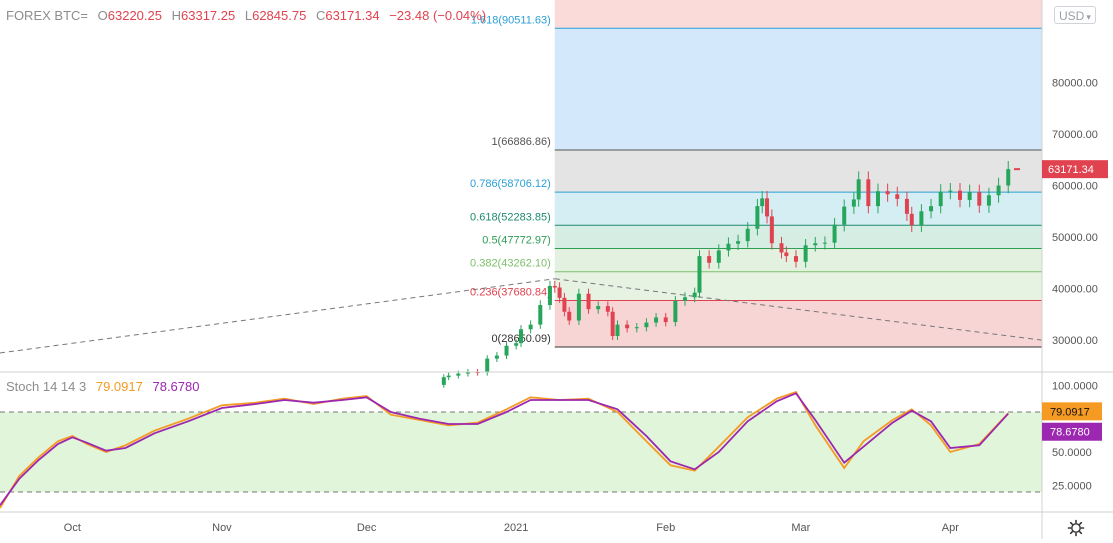 Image resolution: width=1113 pixels, height=543 pixels. I want to click on stoch-header: Stoch 14 14 3 79.0917 78.6780, so click(102, 386).